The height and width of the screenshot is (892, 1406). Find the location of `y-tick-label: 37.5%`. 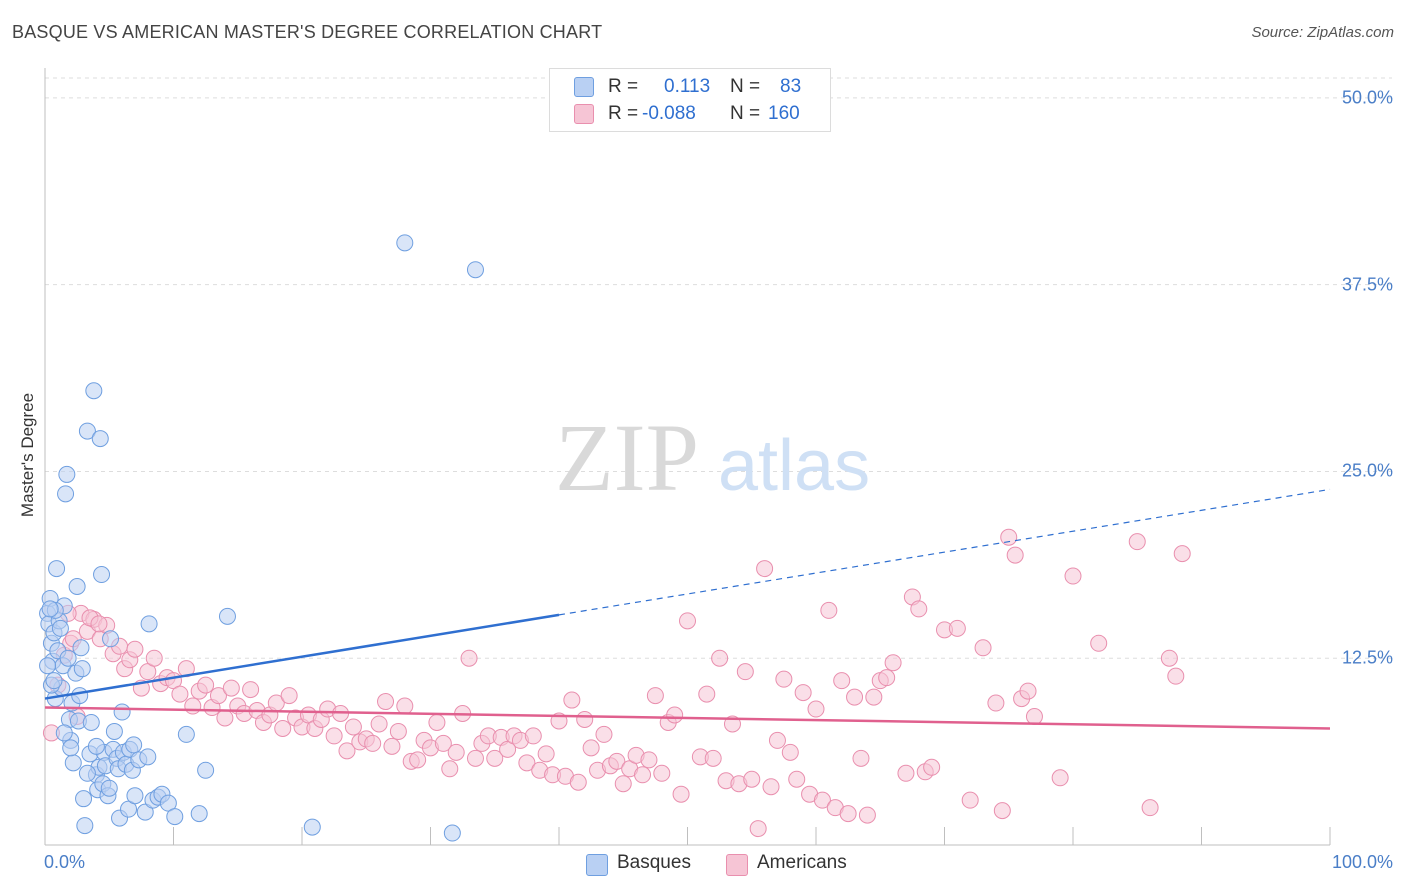

y-tick-label: 37.5% is located at coordinates (1367, 284).